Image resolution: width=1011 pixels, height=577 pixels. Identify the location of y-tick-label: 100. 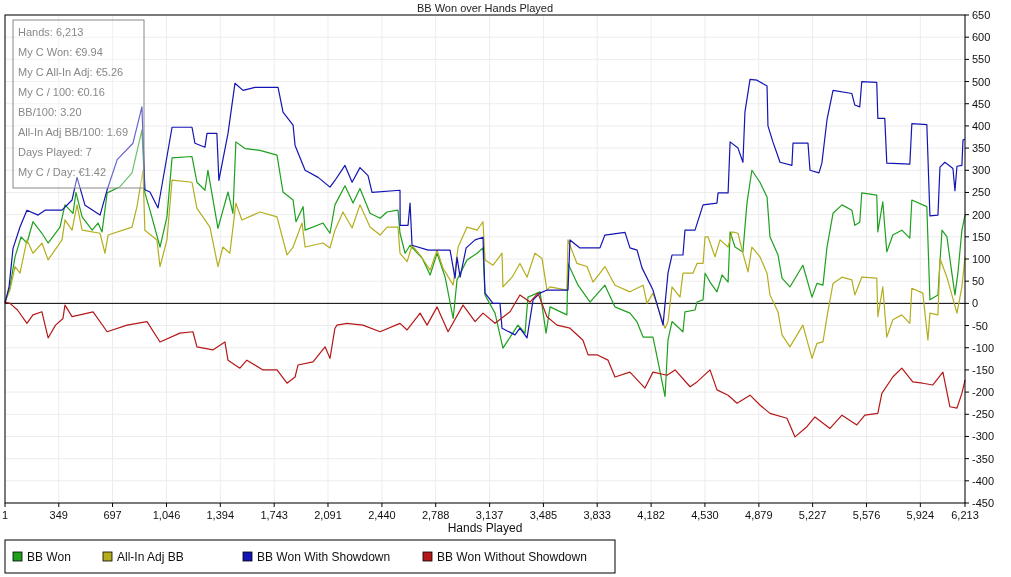
(981, 259).